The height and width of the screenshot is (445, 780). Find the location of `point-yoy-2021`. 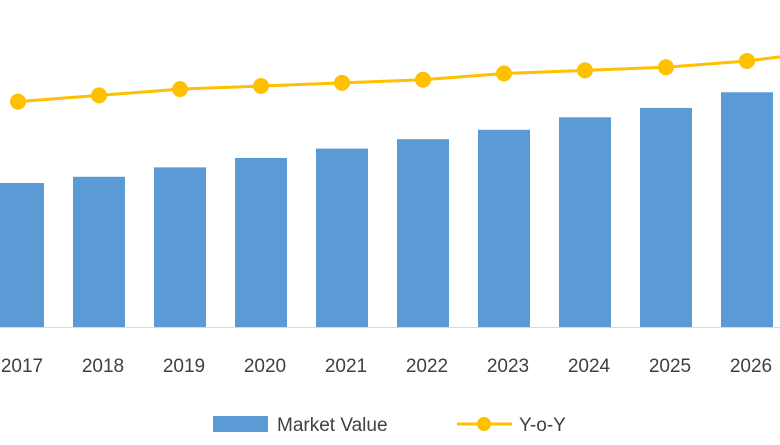

point-yoy-2021 is located at coordinates (342, 82).